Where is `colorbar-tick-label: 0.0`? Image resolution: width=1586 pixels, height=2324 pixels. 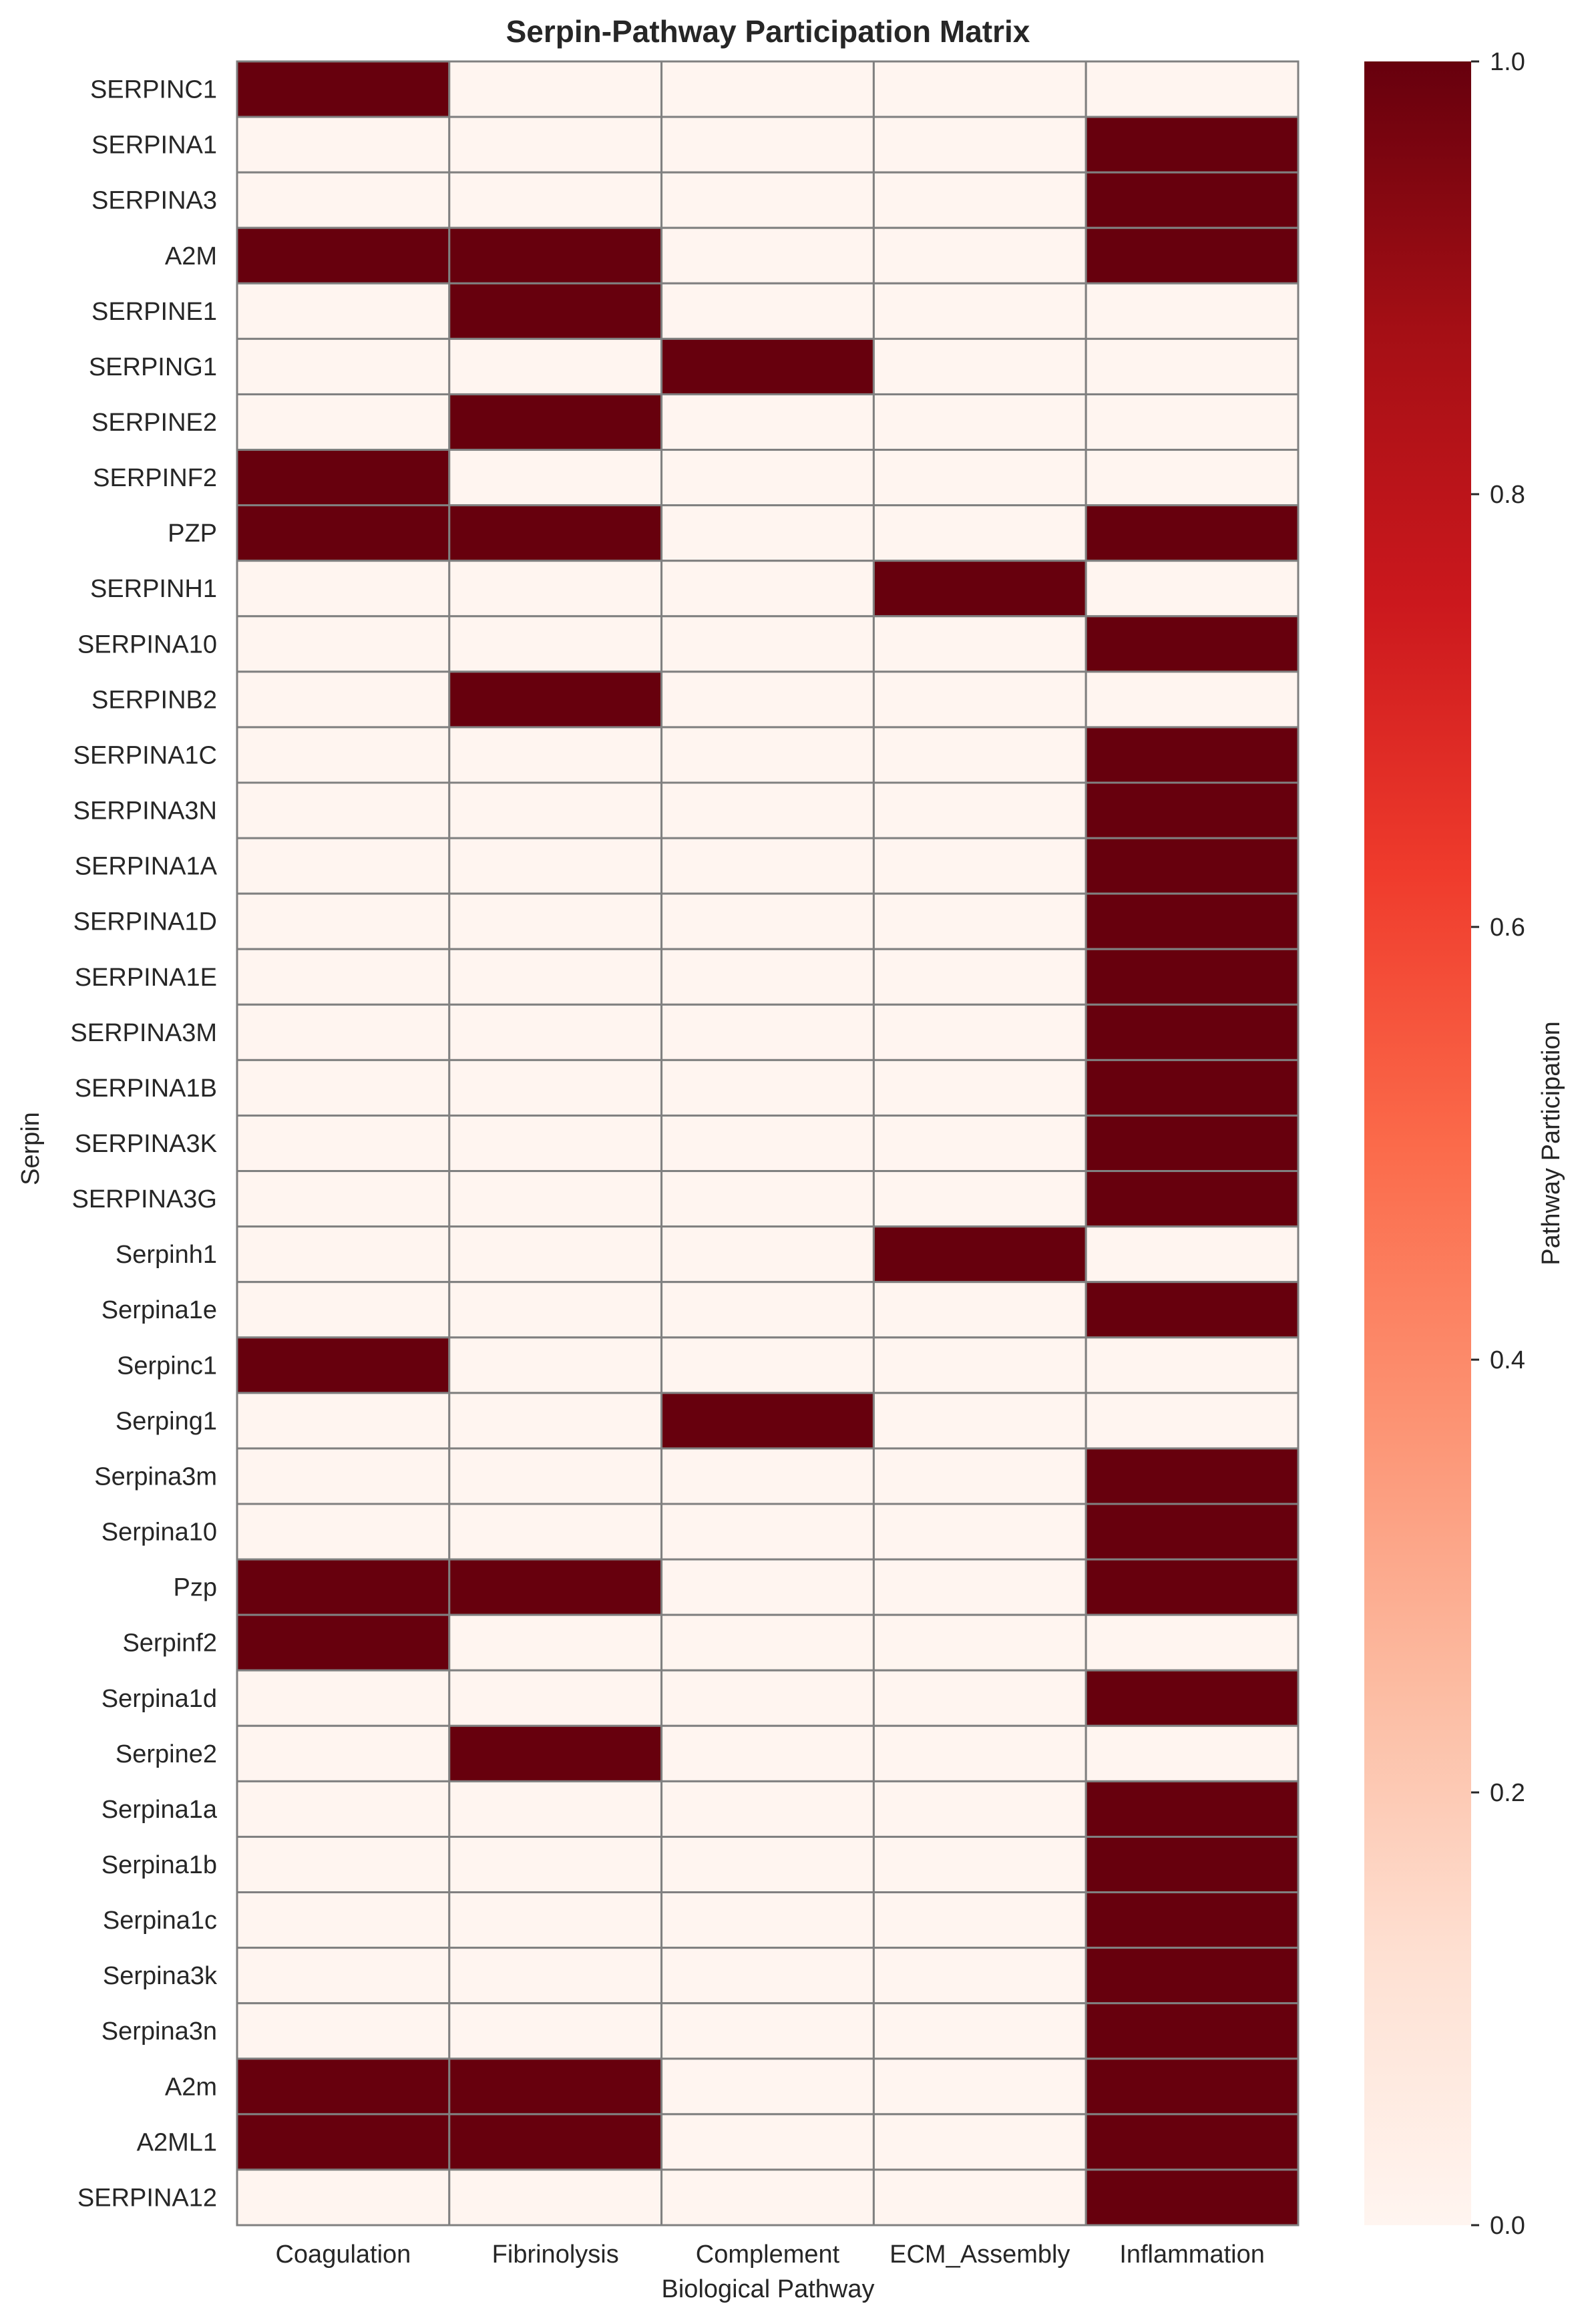 colorbar-tick-label: 0.0 is located at coordinates (1507, 2226).